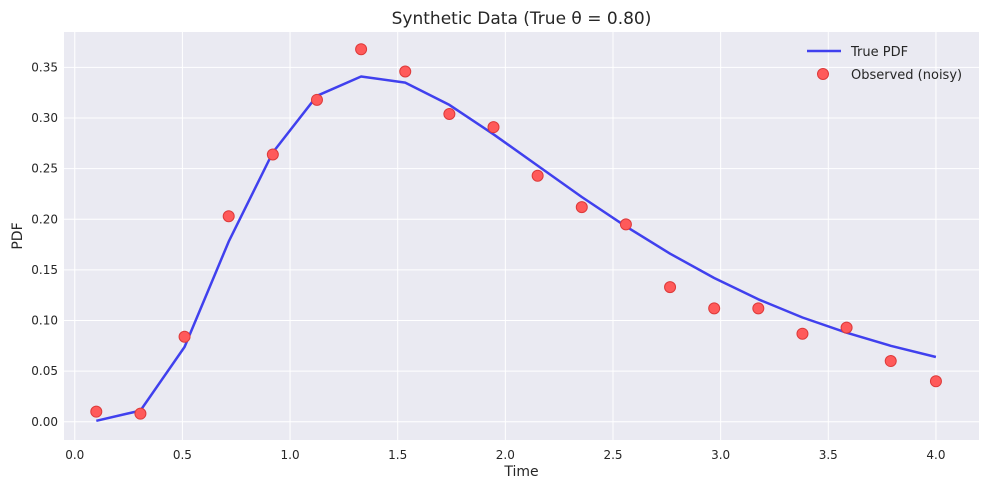 Image resolution: width=989 pixels, height=490 pixels. I want to click on legend-label-observed: Observed (noisy), so click(906, 75).